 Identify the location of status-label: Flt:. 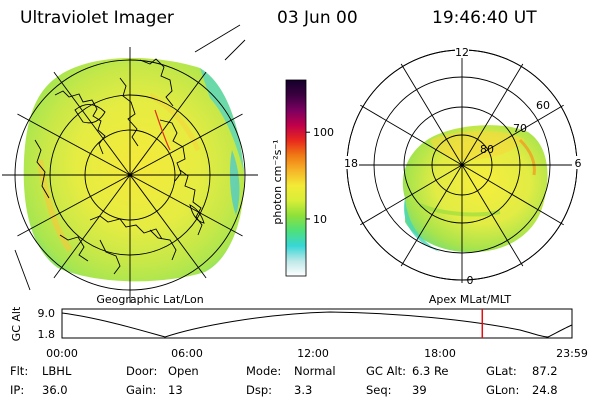
(19, 371).